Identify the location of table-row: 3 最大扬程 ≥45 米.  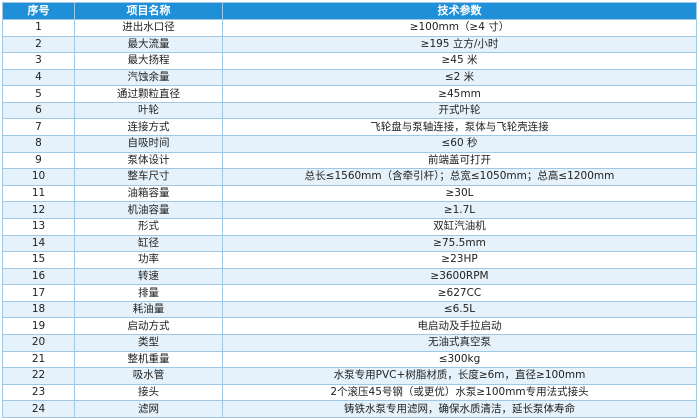
(349, 61).